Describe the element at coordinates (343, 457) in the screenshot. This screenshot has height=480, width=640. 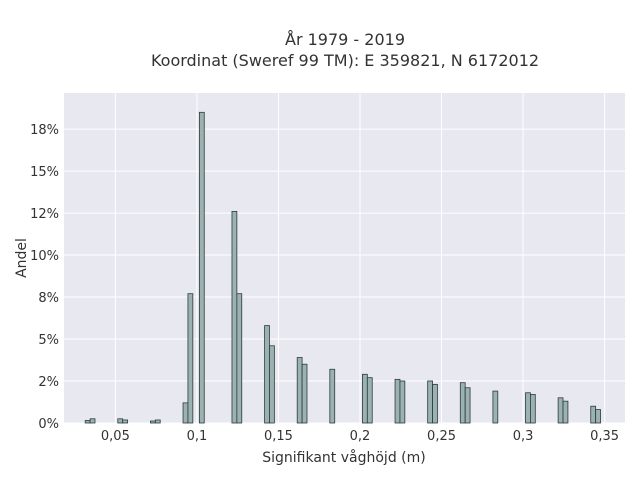
I see `x-axis-label: Signifikant våghöjd (m)` at that location.